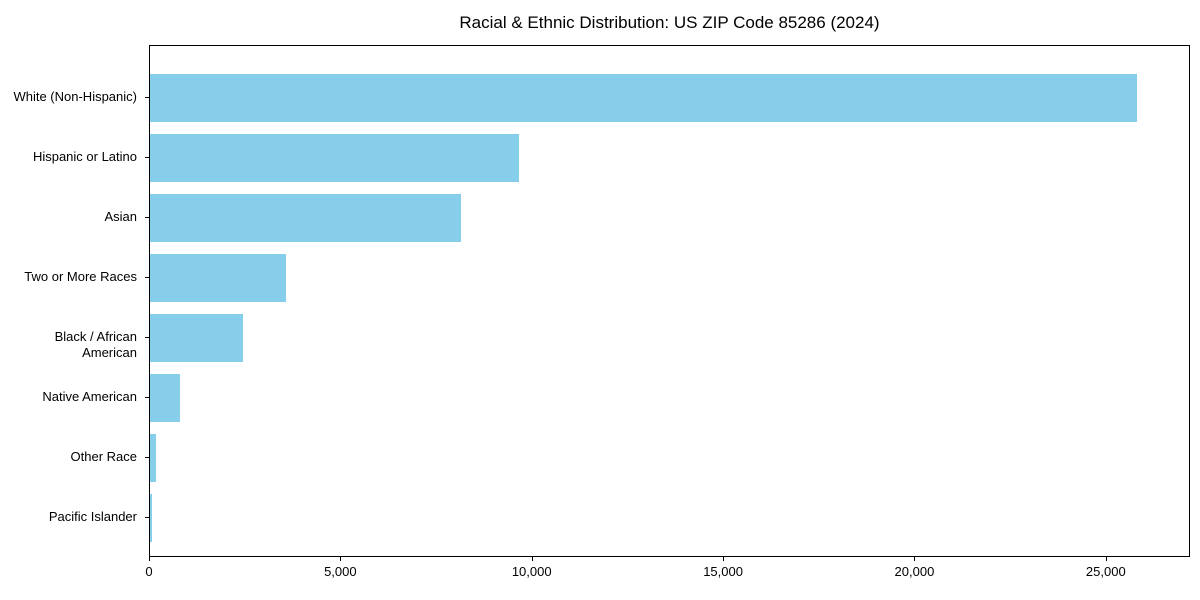 This screenshot has height=600, width=1200. Describe the element at coordinates (95, 344) in the screenshot. I see `y-tick-label: Black / African American` at that location.